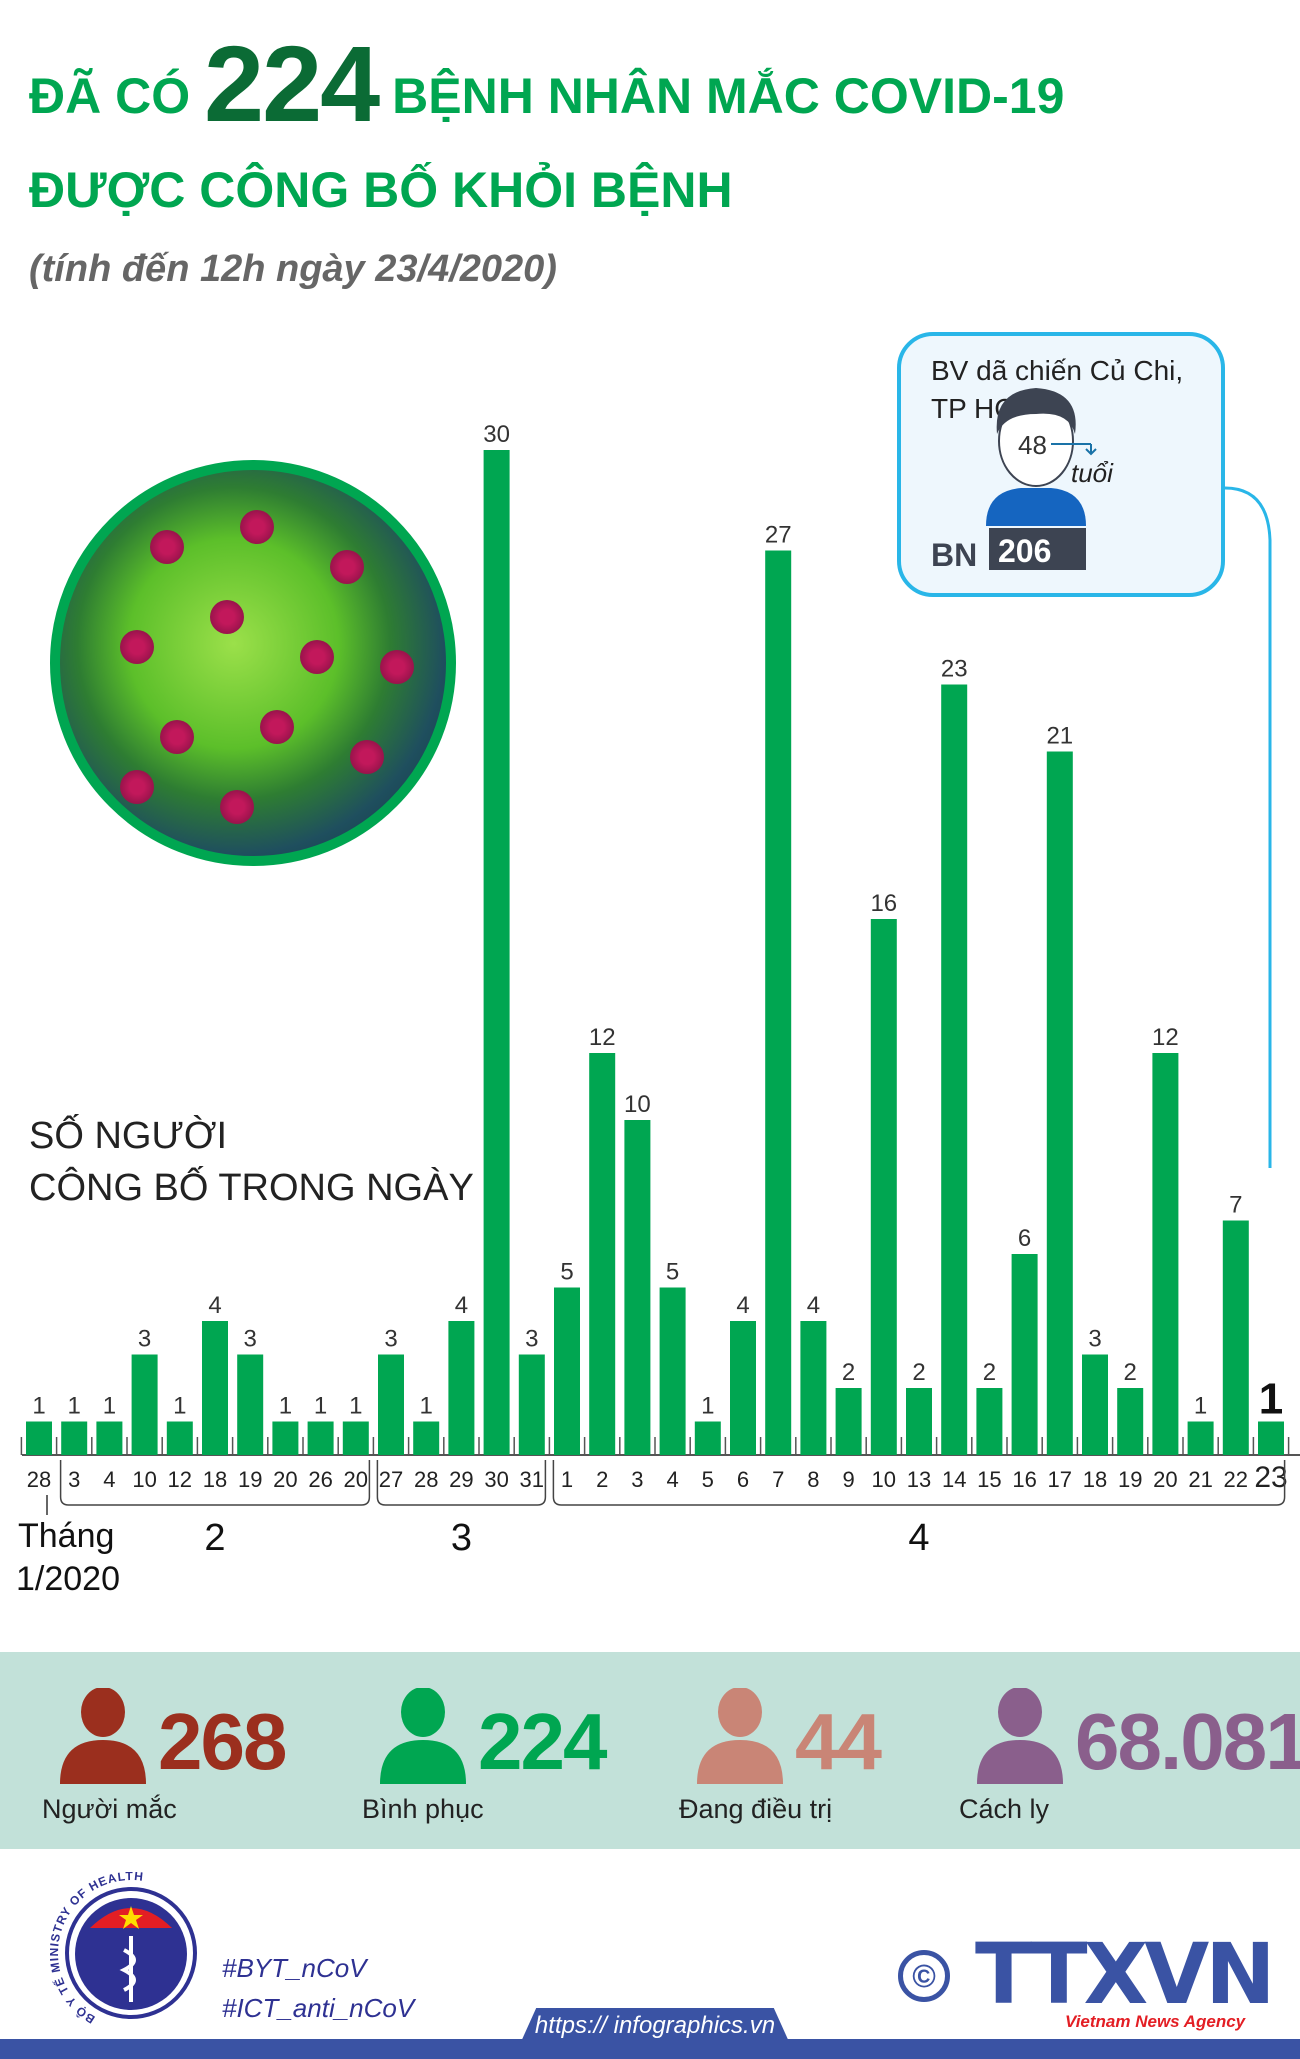 Image resolution: width=1300 pixels, height=2059 pixels. What do you see at coordinates (778, 1479) in the screenshot?
I see `category-label: 7` at bounding box center [778, 1479].